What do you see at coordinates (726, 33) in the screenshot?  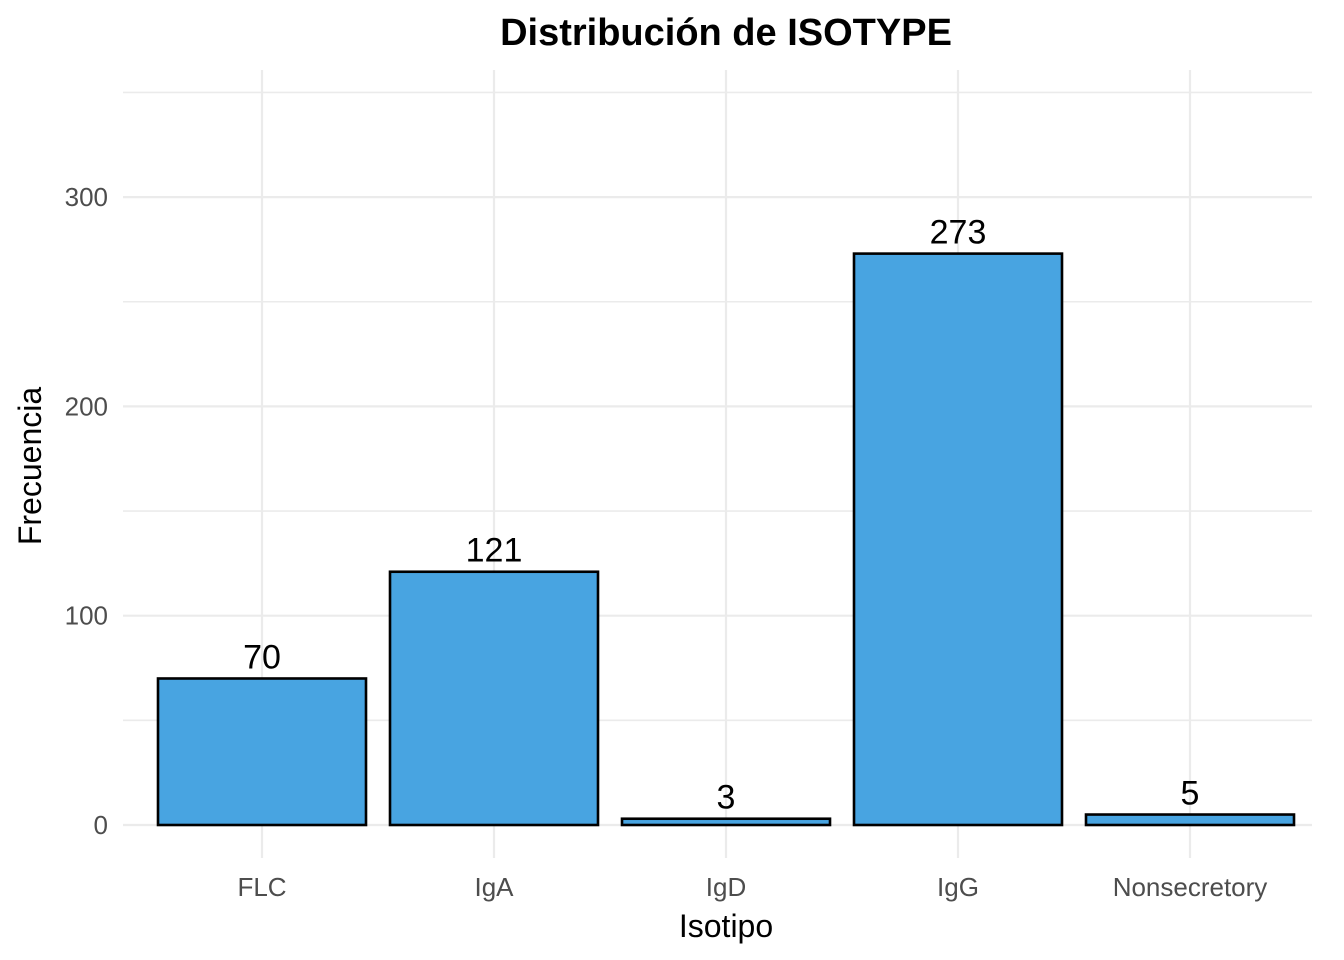 I see `chart-title: Distribución de ISOTYPE` at bounding box center [726, 33].